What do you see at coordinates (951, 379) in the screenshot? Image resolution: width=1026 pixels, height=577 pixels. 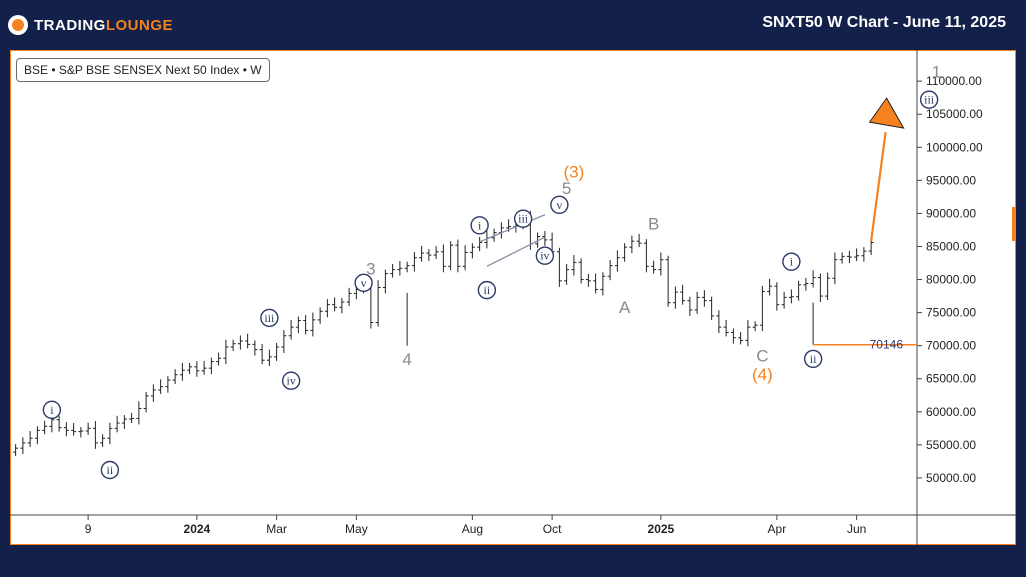 I see `y-tick-label: 65000.00` at bounding box center [951, 379].